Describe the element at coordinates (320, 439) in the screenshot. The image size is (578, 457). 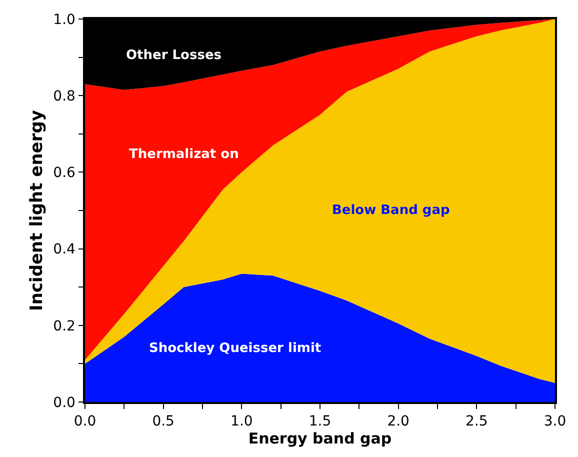
I see `x-axis-title: Energy band gap` at that location.